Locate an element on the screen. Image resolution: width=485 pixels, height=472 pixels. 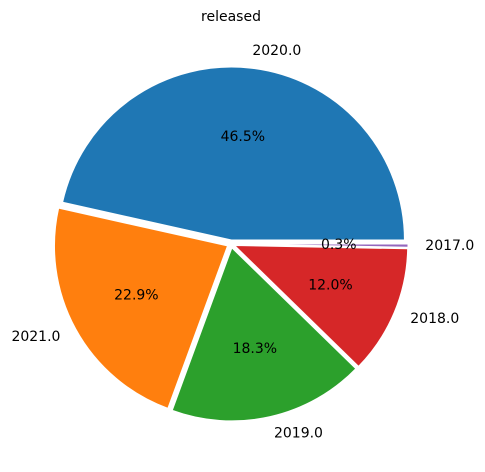
percentage-label: 18.3% is located at coordinates (255, 349).